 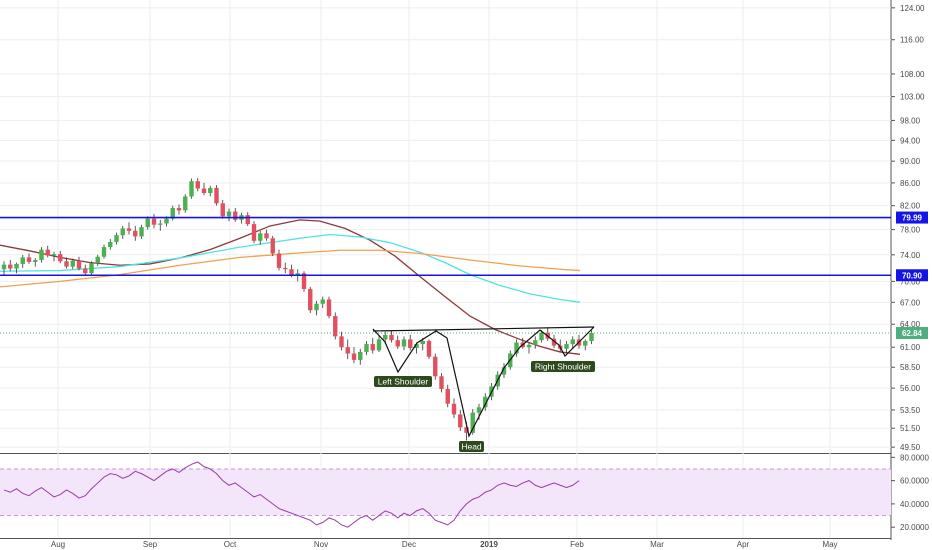 What do you see at coordinates (829, 544) in the screenshot?
I see `time-tick-label: May` at bounding box center [829, 544].